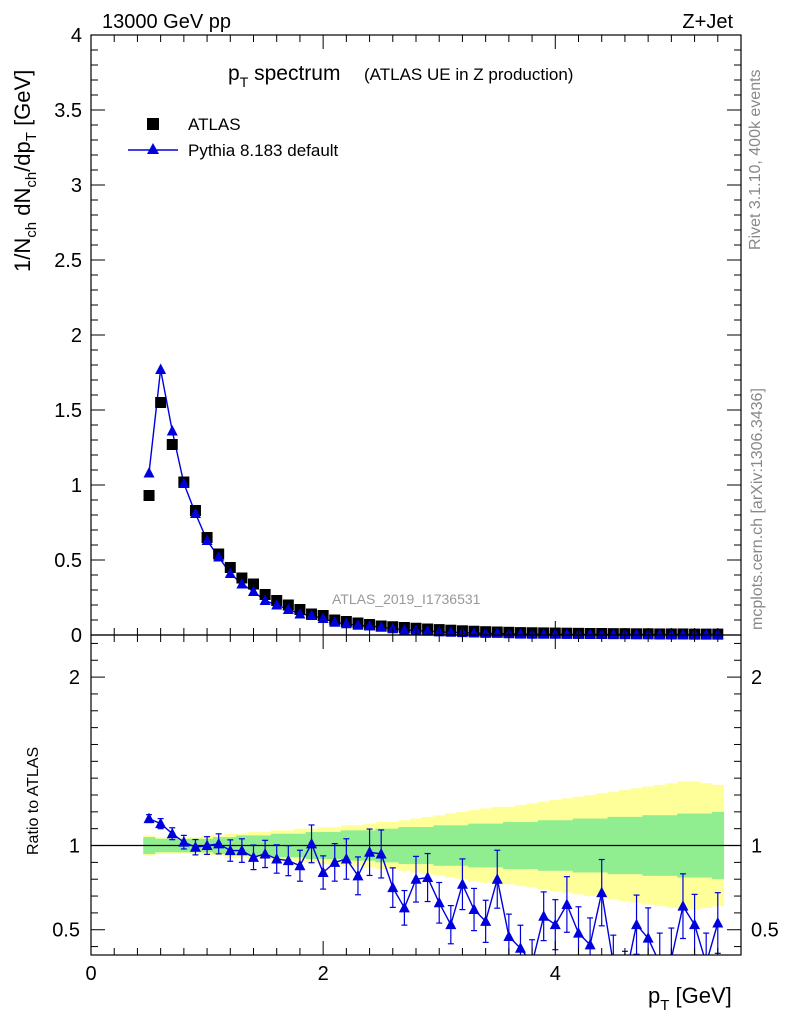 This screenshot has height=1024, width=786. I want to click on main-title: pT spectrum, so click(284, 76).